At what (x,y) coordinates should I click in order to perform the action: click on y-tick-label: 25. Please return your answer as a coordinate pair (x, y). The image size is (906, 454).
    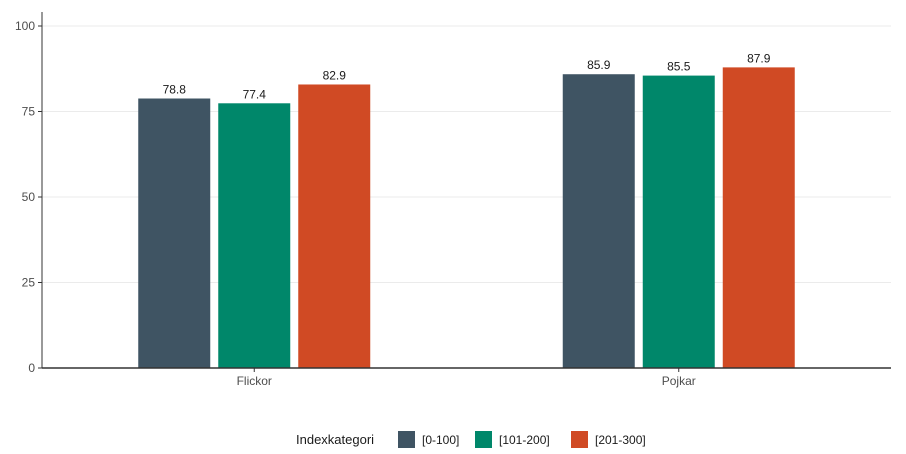
    Looking at the image, I should click on (29, 283).